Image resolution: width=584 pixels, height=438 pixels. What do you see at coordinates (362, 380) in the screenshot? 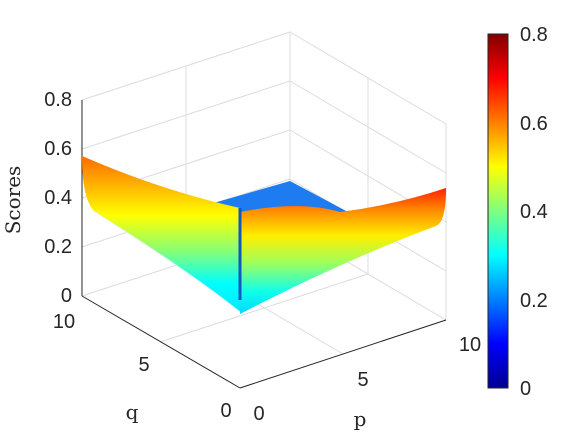
I see `p-tick: 5` at bounding box center [362, 380].